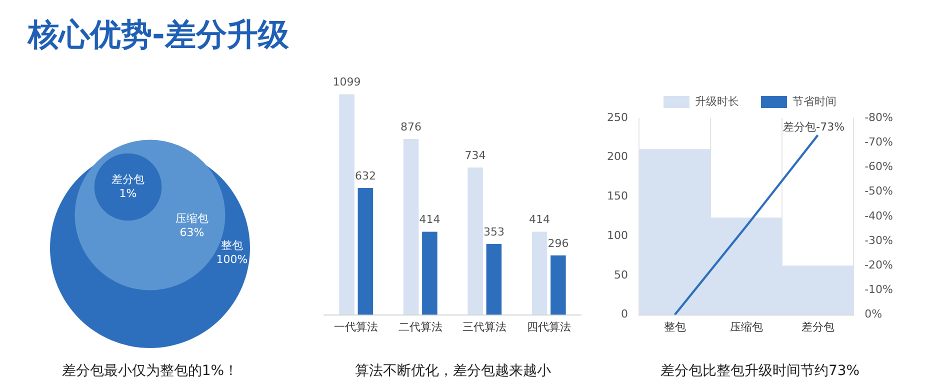 This screenshot has width=932, height=389. What do you see at coordinates (548, 327) in the screenshot?
I see `x-tick-label: 四代算法` at bounding box center [548, 327].